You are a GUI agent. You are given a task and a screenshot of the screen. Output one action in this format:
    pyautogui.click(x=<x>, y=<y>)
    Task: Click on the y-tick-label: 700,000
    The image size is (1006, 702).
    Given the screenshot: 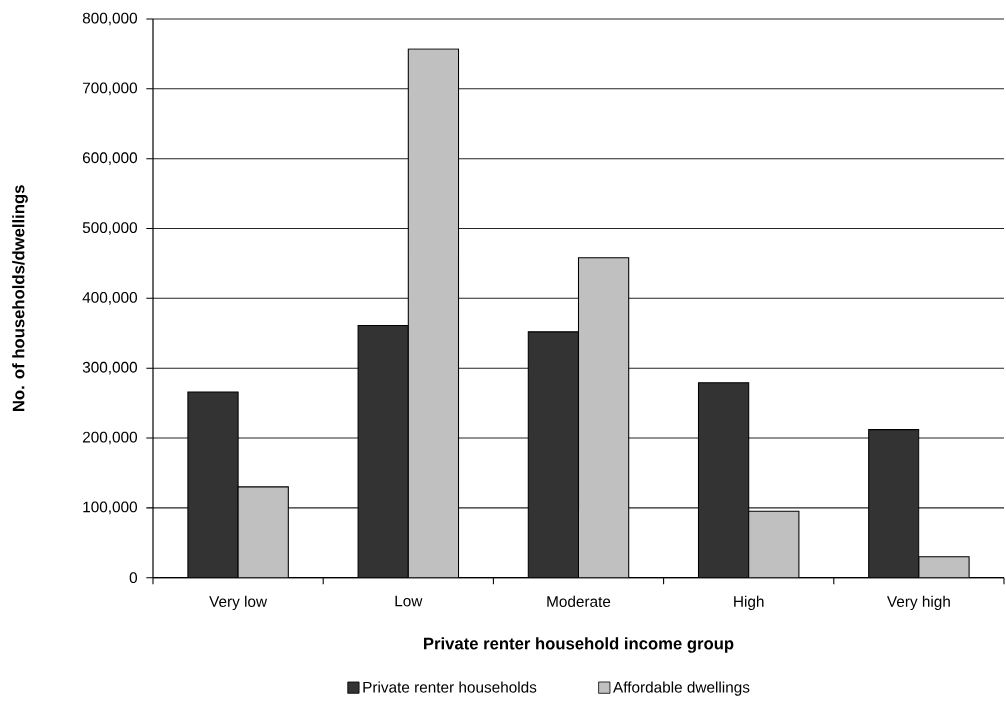 What is the action you would take?
    pyautogui.click(x=110, y=89)
    